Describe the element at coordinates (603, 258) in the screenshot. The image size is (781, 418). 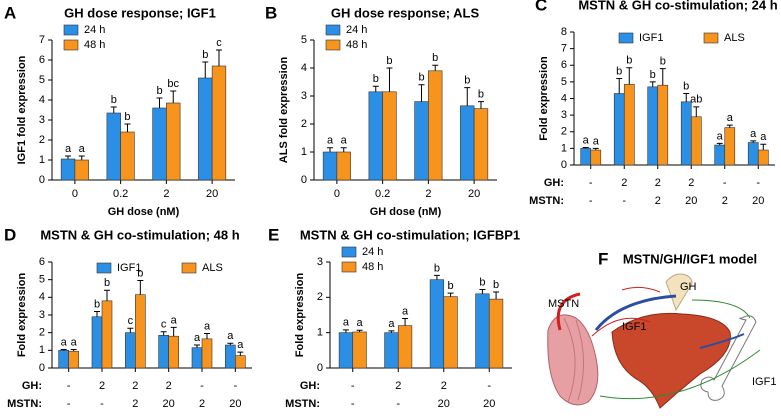
I see `panel-letter: F` at that location.